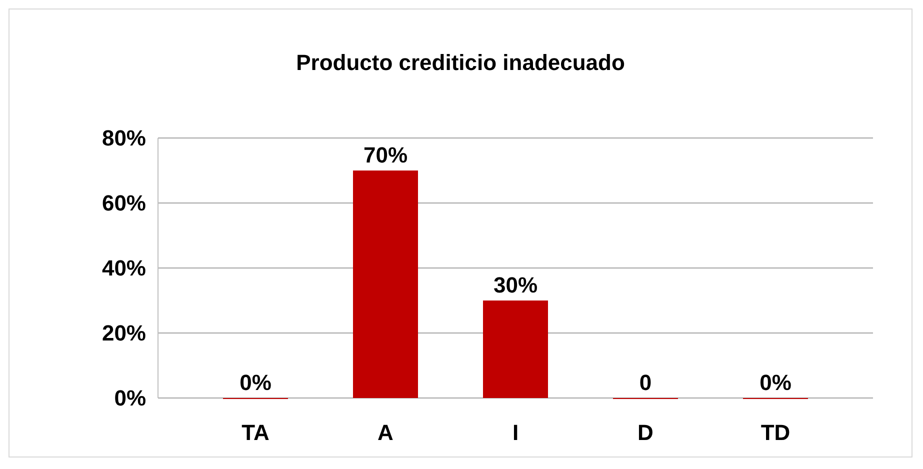 The image size is (923, 469). I want to click on x-tick-label: TA, so click(256, 432).